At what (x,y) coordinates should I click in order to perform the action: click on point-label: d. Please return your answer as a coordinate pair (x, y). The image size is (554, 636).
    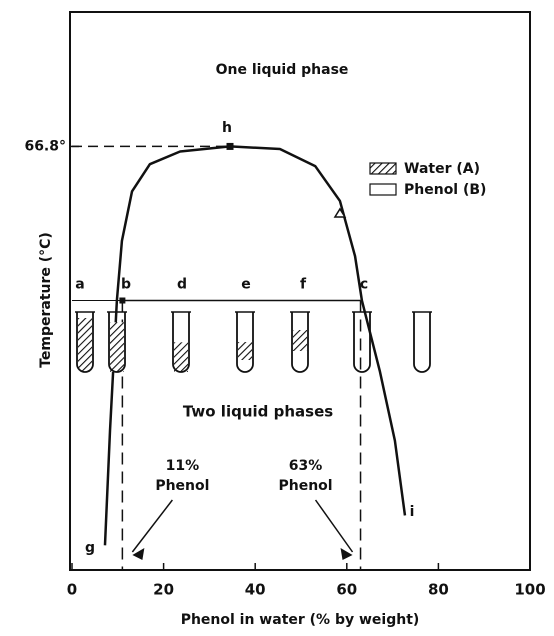
    Looking at the image, I should click on (182, 285).